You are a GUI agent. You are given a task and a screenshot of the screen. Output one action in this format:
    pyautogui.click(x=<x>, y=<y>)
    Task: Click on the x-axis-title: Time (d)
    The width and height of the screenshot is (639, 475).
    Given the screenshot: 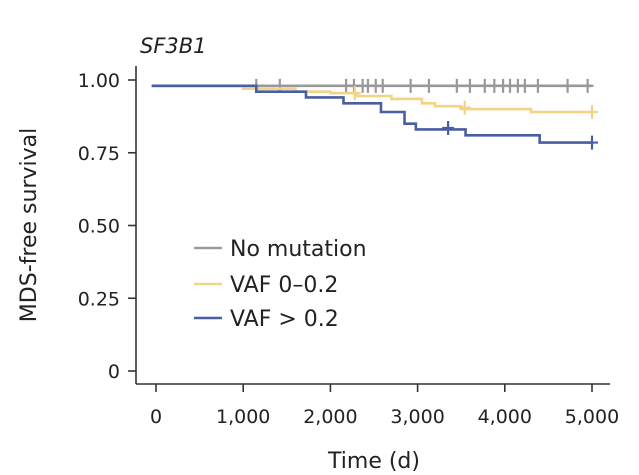 What is the action you would take?
    pyautogui.click(x=373, y=461)
    